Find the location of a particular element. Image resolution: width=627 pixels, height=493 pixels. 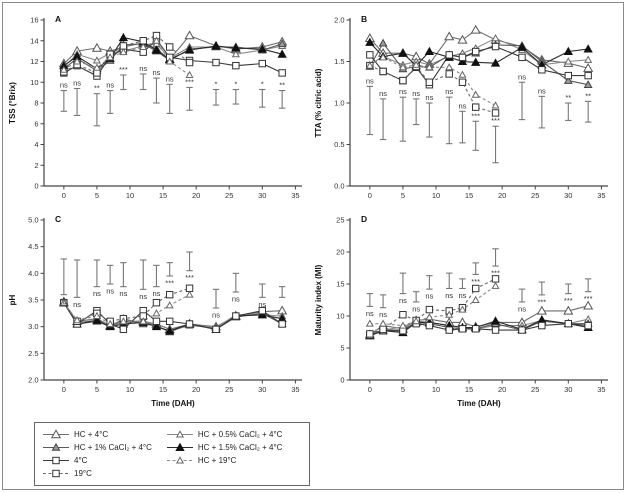

triangle-gray-marker-icon is located at coordinates (568, 79).